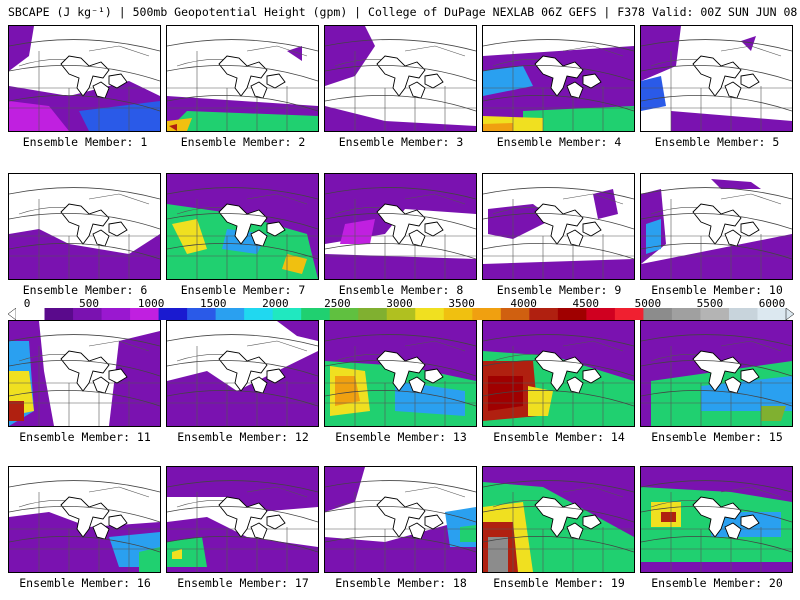  What do you see at coordinates (717, 142) in the screenshot?
I see `ensemble-member-label: Ensemble Member: 5` at bounding box center [717, 142].